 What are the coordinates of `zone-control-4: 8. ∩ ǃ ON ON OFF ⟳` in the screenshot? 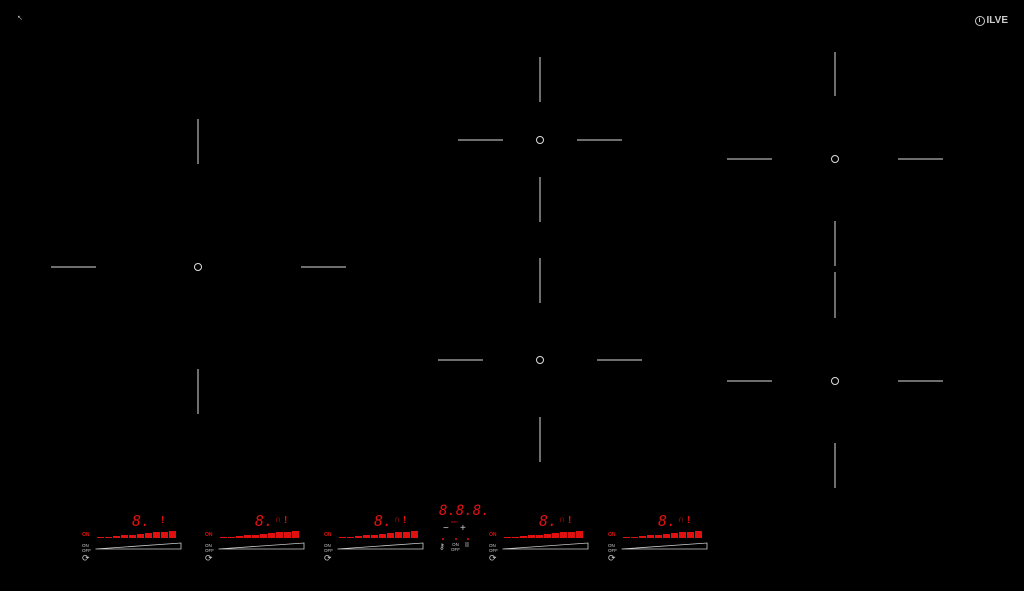 It's located at (544, 538).